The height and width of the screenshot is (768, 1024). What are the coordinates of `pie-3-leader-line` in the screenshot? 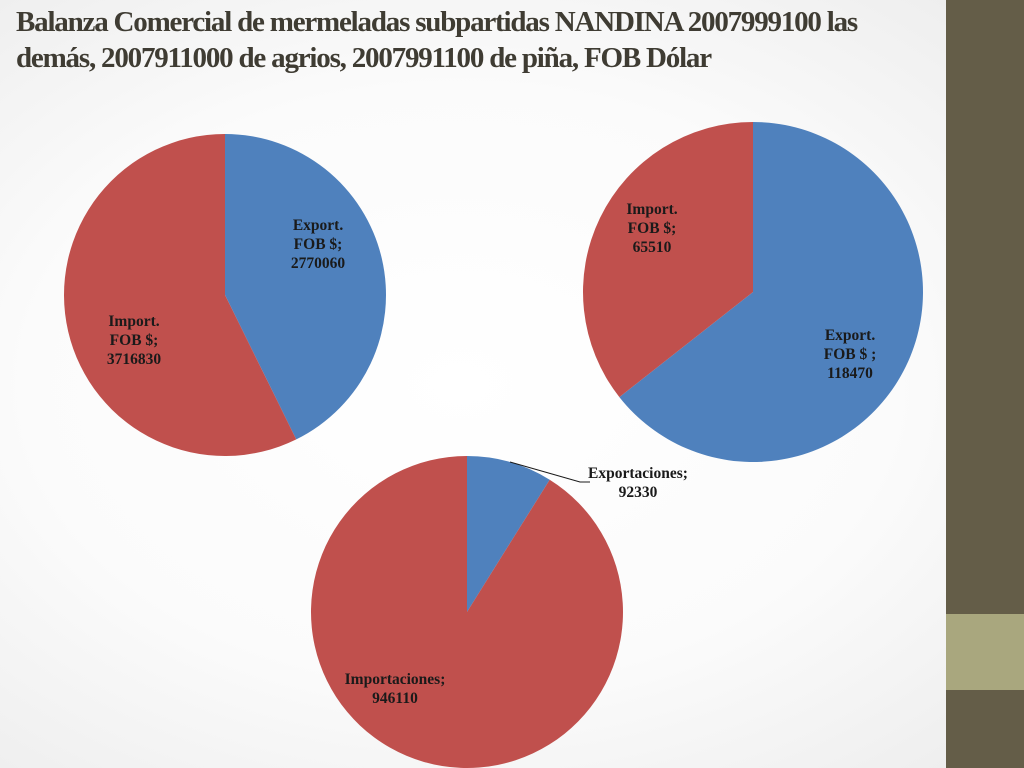 It's located at (549, 472).